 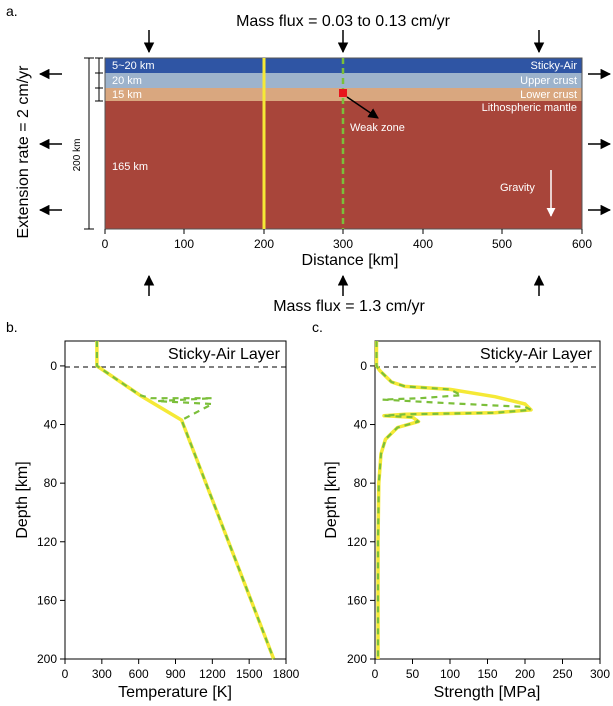 I want to click on panel-b-label: b., so click(x=12, y=327).